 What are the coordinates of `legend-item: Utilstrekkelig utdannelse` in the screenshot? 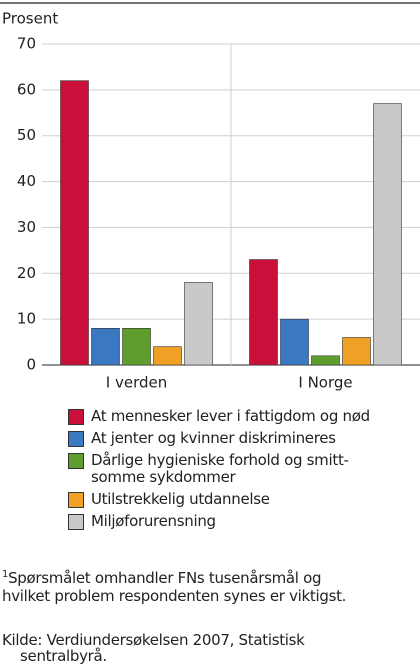 It's located at (219, 499).